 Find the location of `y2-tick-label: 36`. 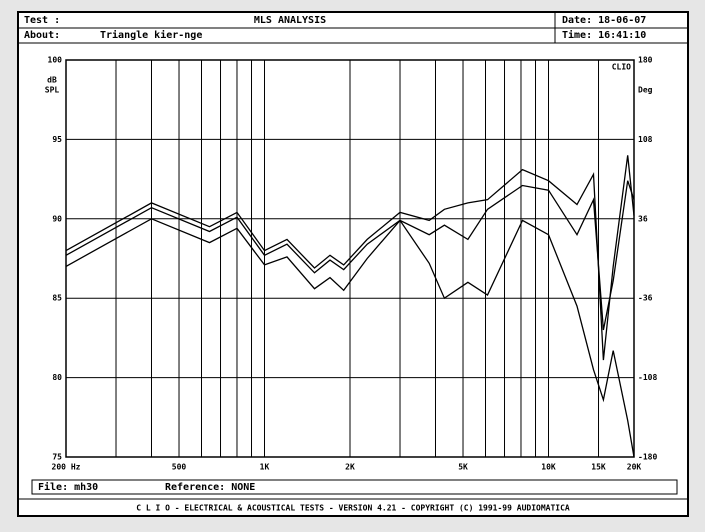

y2-tick-label: 36 is located at coordinates (643, 218).